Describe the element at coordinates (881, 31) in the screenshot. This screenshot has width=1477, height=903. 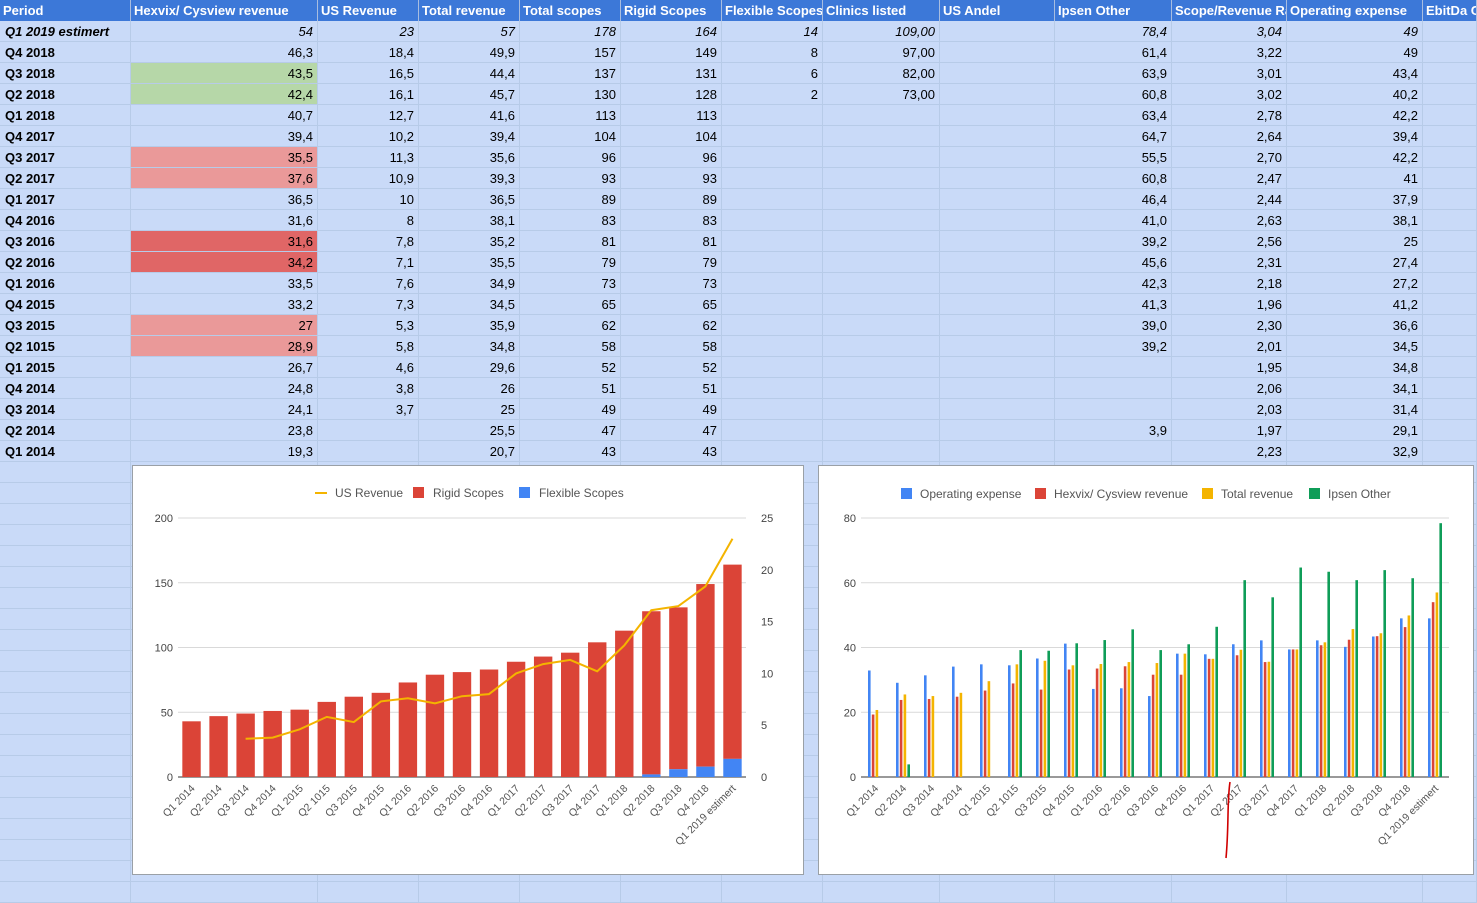
I see `table-cell: 109,00` at that location.